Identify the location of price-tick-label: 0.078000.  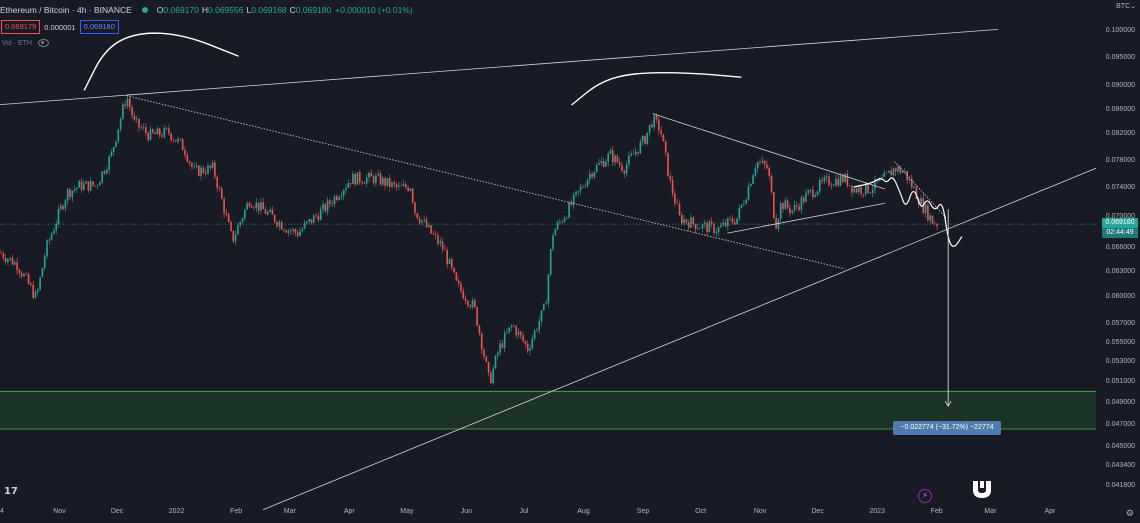
(1120, 160).